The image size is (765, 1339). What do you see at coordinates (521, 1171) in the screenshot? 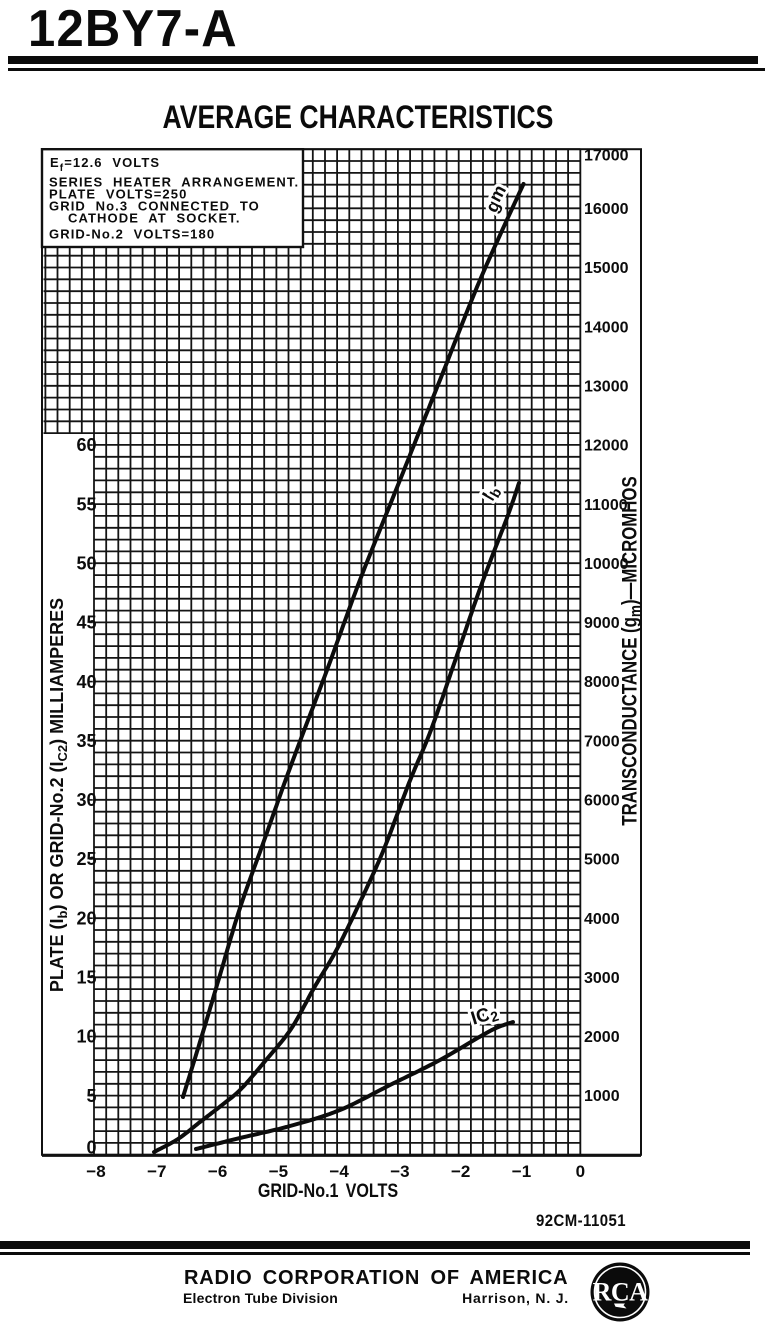
I see `svg-text: −1` at bounding box center [521, 1171].